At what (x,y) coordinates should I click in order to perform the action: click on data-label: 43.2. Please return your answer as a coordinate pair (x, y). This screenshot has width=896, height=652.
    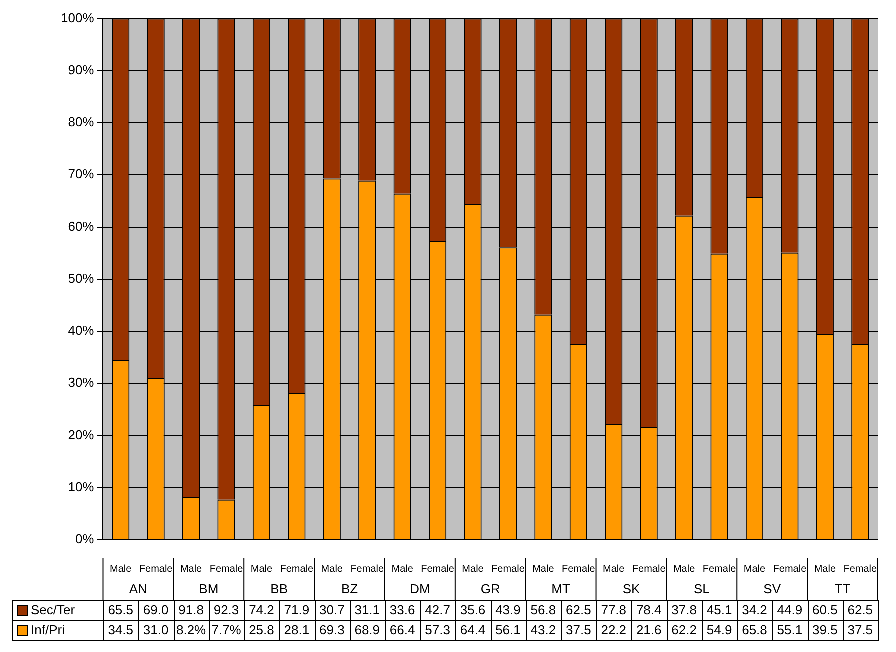
    Looking at the image, I should click on (543, 630).